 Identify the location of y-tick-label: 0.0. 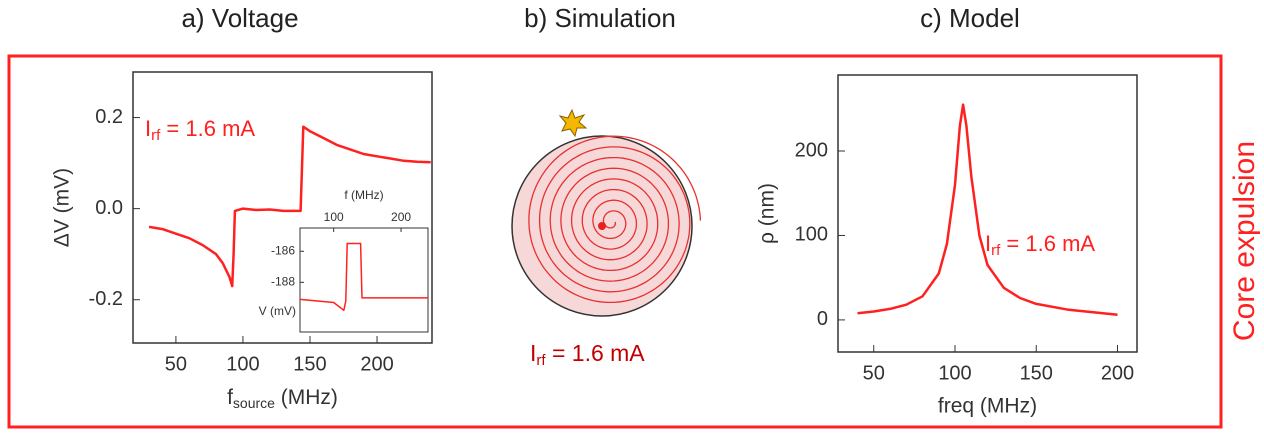
(109, 208).